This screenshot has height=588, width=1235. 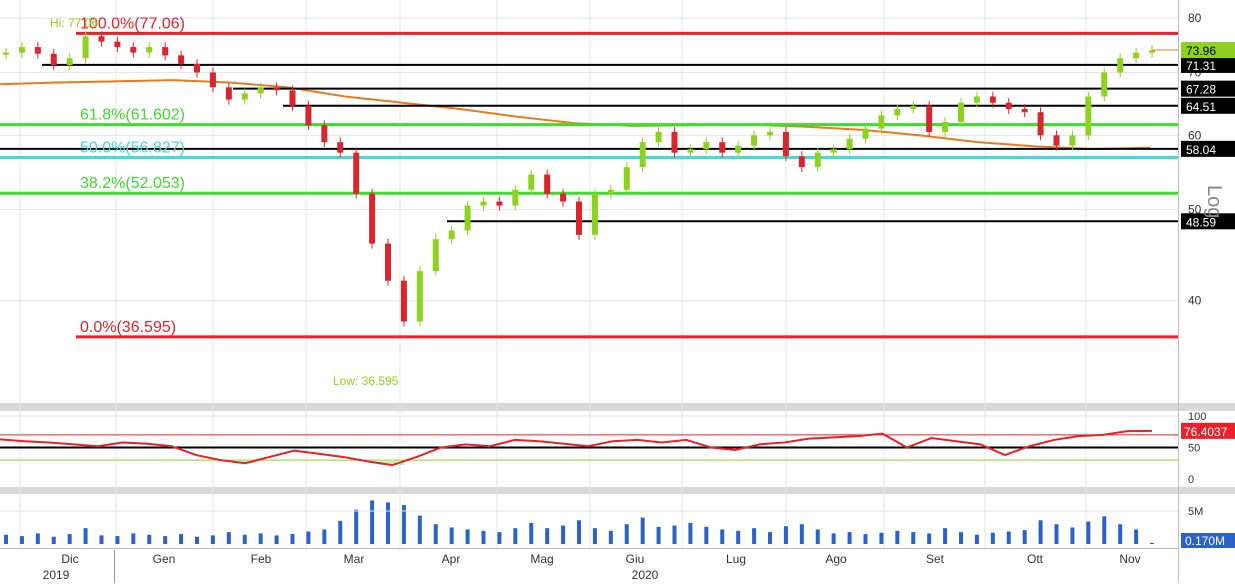 I want to click on fib-level-label: 61.8%(61.602), so click(x=132, y=115).